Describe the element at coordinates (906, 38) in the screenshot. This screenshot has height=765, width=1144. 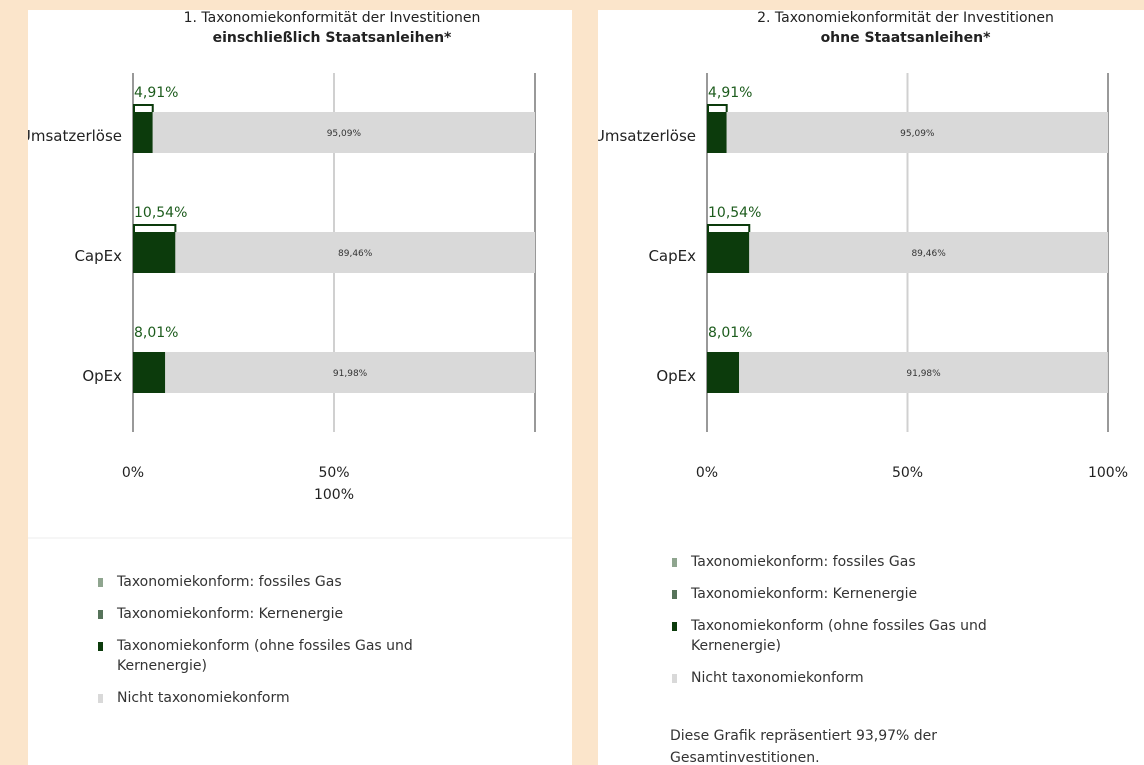
I see `chart-subtitle: ohne Staatsanleihen*` at that location.